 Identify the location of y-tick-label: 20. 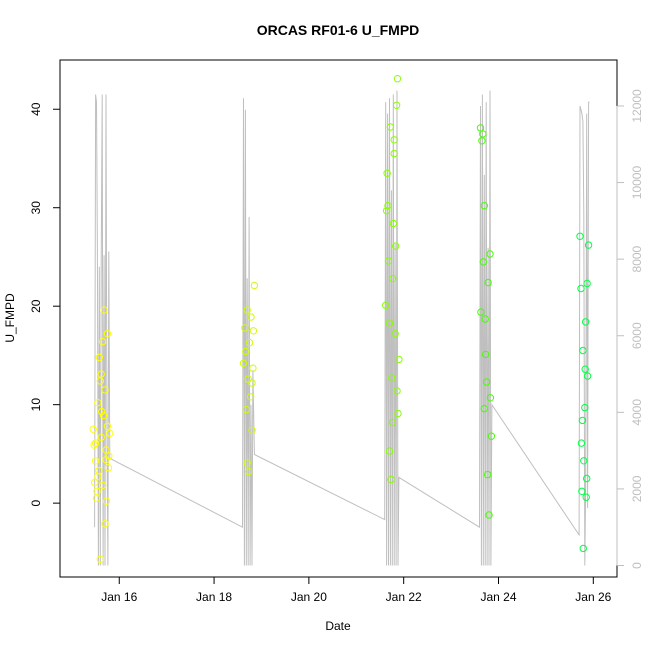
(36, 306).